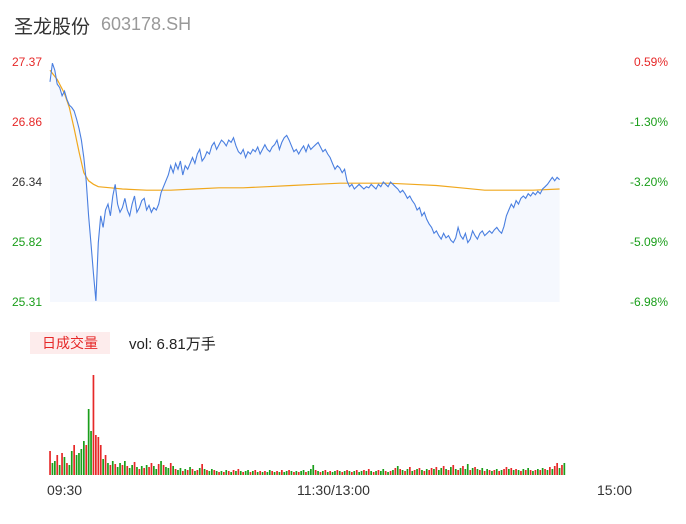 This screenshot has width=686, height=524. What do you see at coordinates (27, 242) in the screenshot?
I see `price-label-lower: 25.82` at bounding box center [27, 242].